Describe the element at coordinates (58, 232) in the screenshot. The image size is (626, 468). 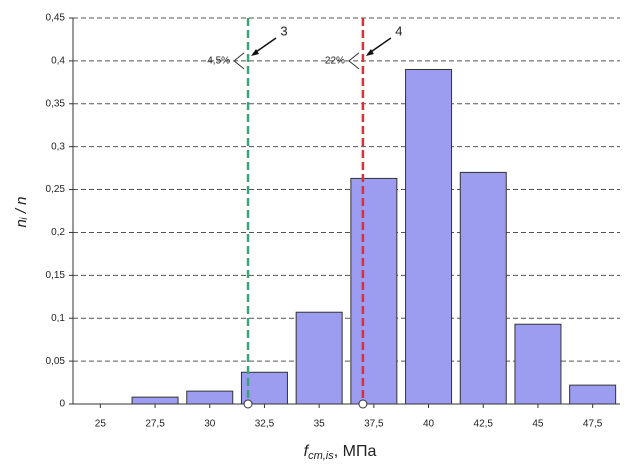
I see `y-tick-label: 0,2` at that location.